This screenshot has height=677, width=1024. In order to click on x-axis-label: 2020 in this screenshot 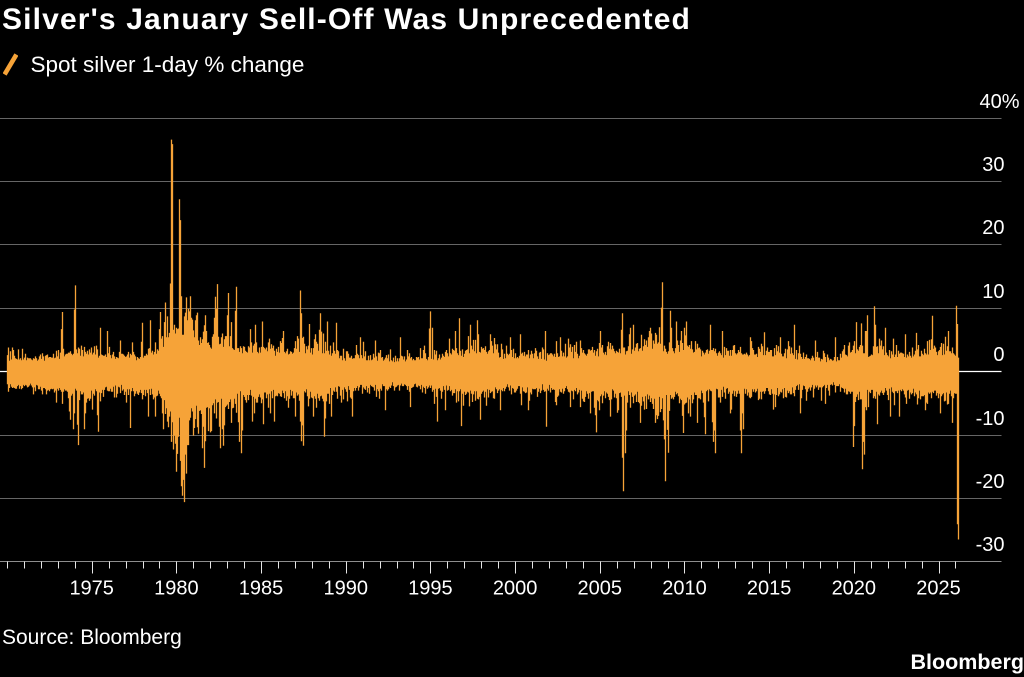, I will do `click(854, 589)`.